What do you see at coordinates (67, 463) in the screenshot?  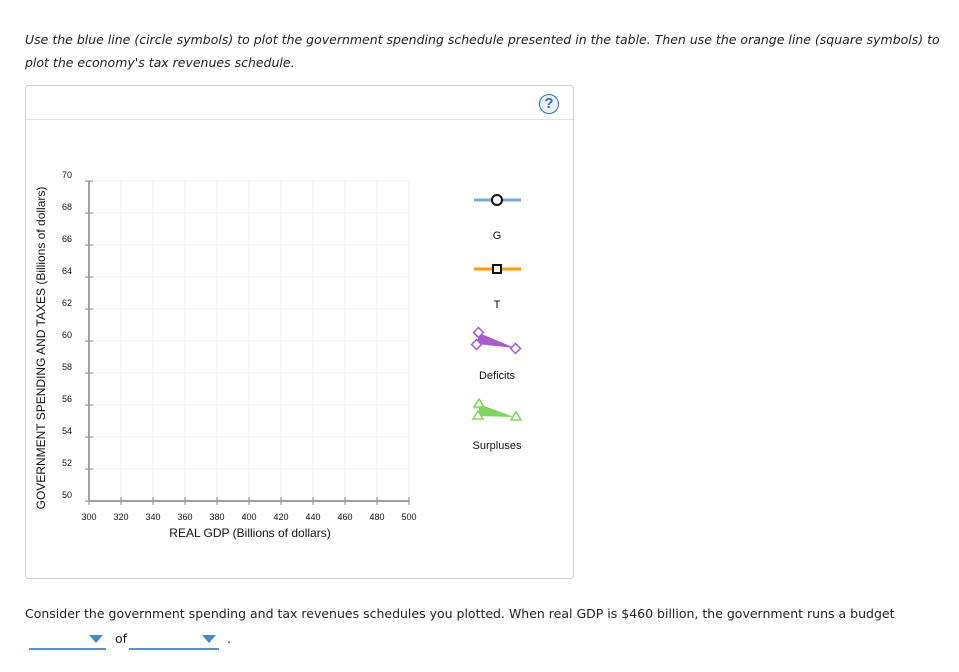 I see `svg-text: 52` at bounding box center [67, 463].